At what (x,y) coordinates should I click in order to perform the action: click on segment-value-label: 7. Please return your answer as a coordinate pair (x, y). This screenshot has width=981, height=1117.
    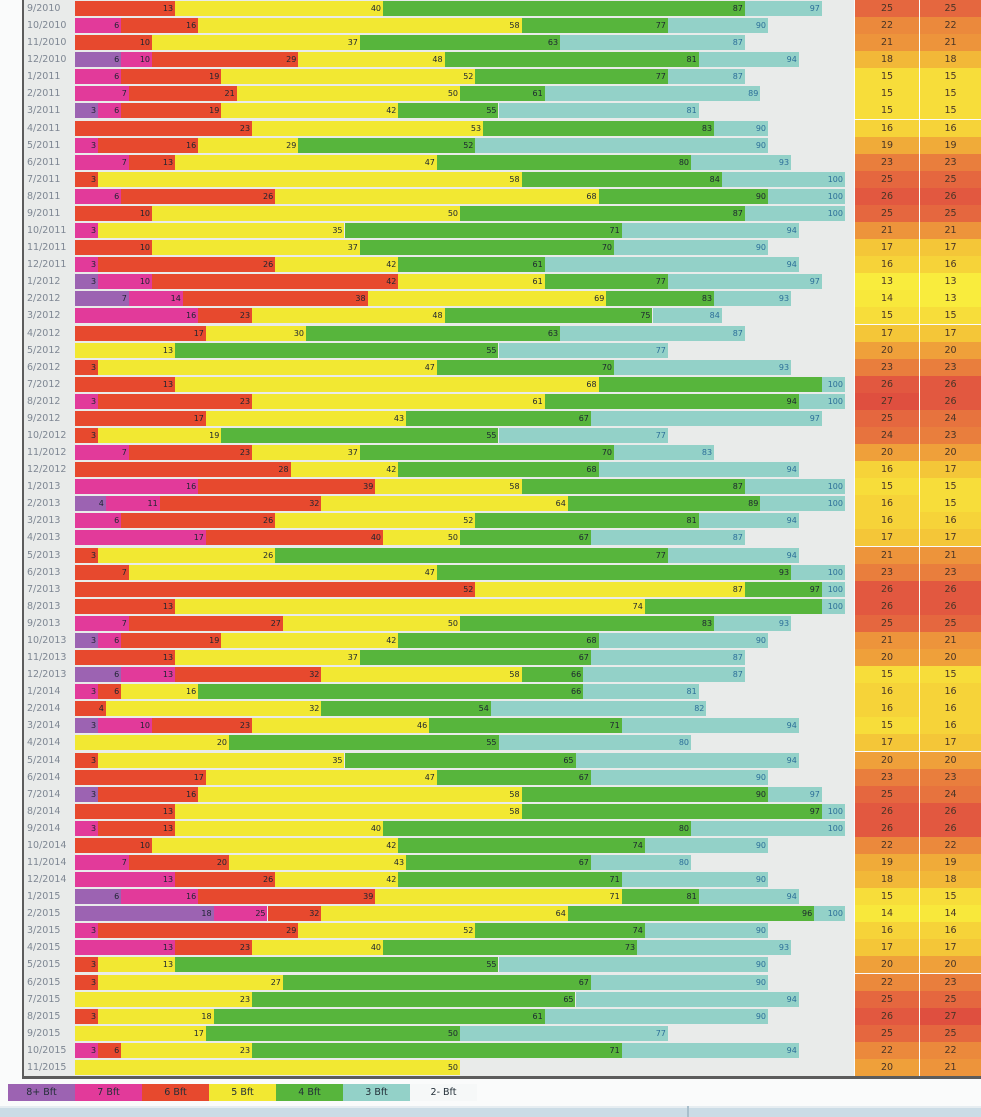
    Looking at the image, I should click on (124, 572).